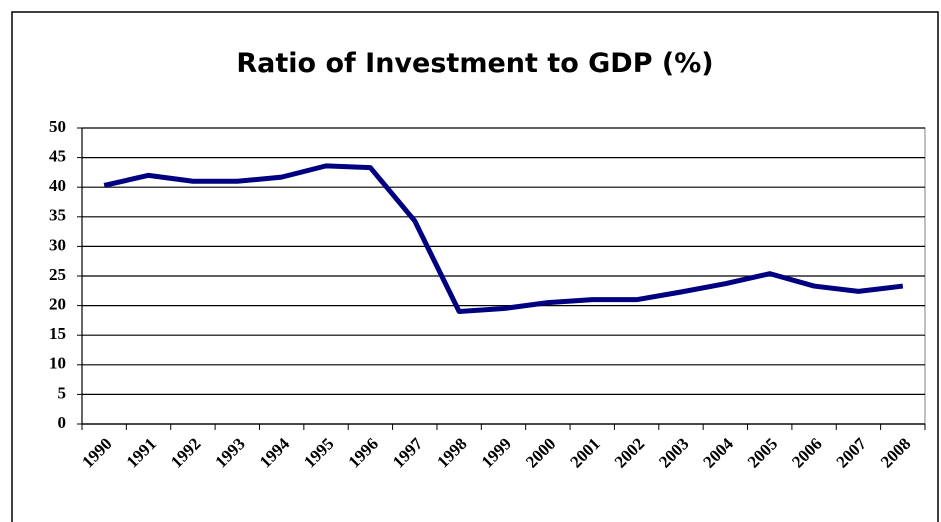 The height and width of the screenshot is (522, 941). What do you see at coordinates (57, 126) in the screenshot?
I see `y-tick-label: 50` at bounding box center [57, 126].